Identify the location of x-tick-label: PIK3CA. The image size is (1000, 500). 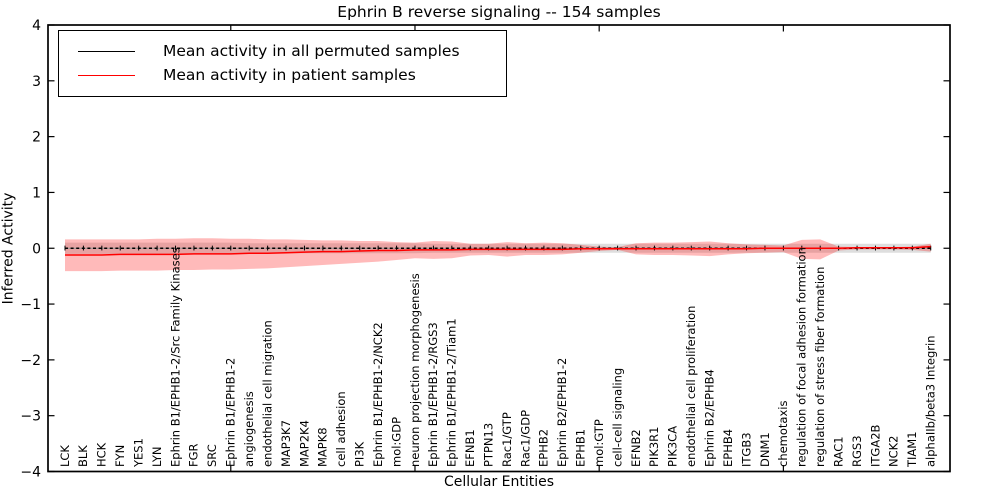
(673, 446).